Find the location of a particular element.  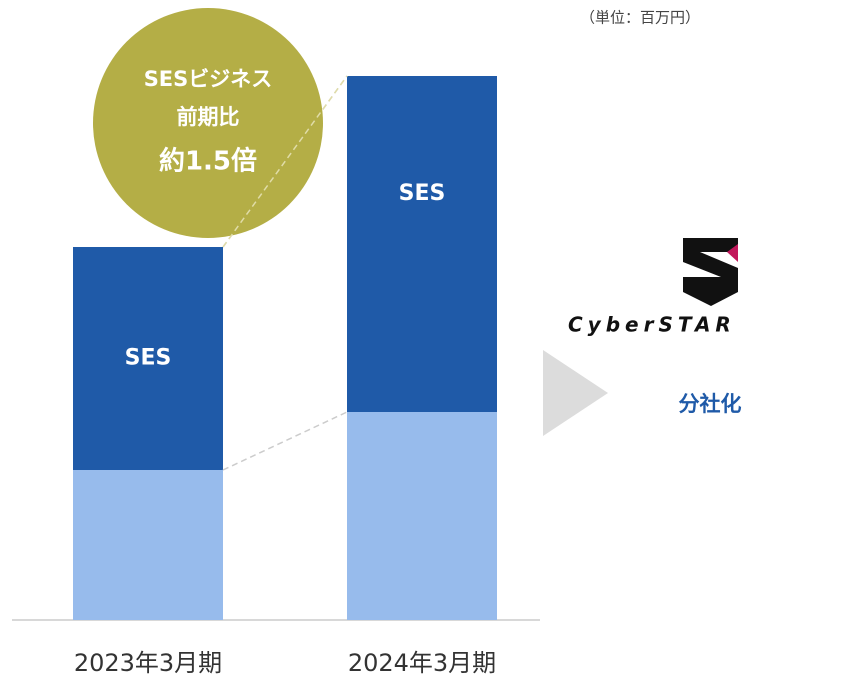

side-label: 分社化 is located at coordinates (710, 404).